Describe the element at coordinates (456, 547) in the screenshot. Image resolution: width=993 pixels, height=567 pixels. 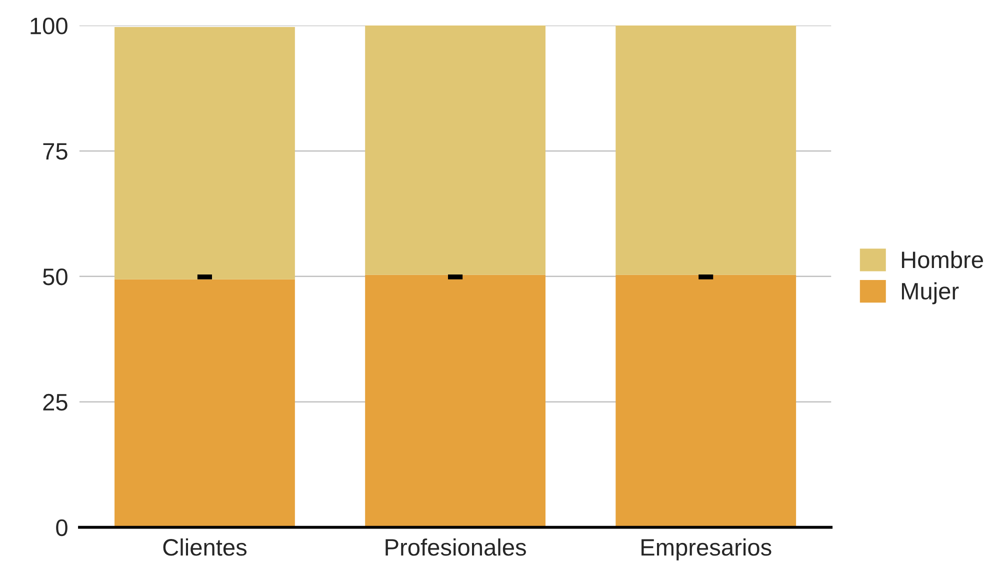
I see `x-tick-label: Profesionales` at that location.